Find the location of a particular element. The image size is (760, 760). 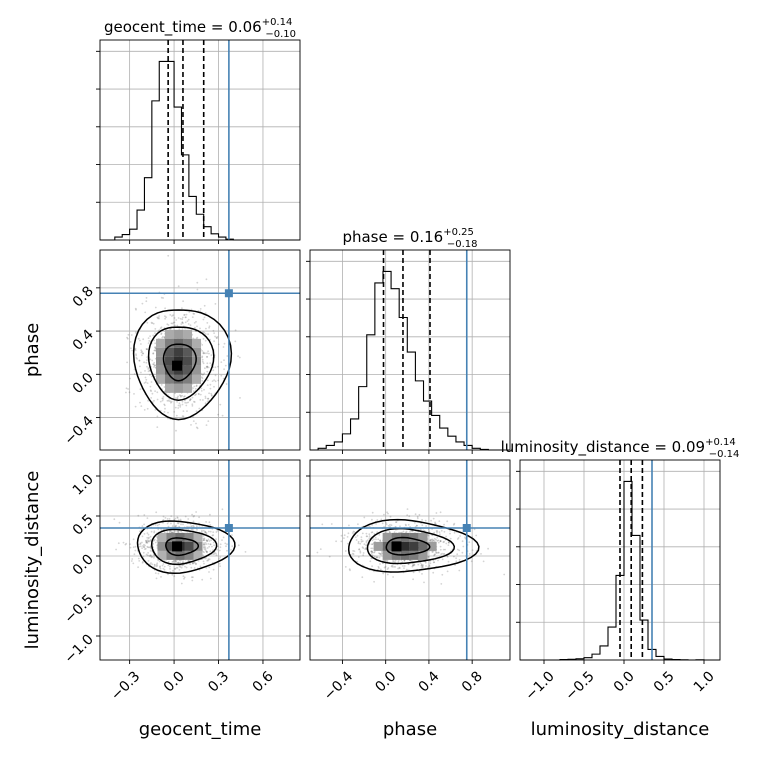

phase-title: phase = 0.16+0.25 −0.18 is located at coordinates (409, 238).